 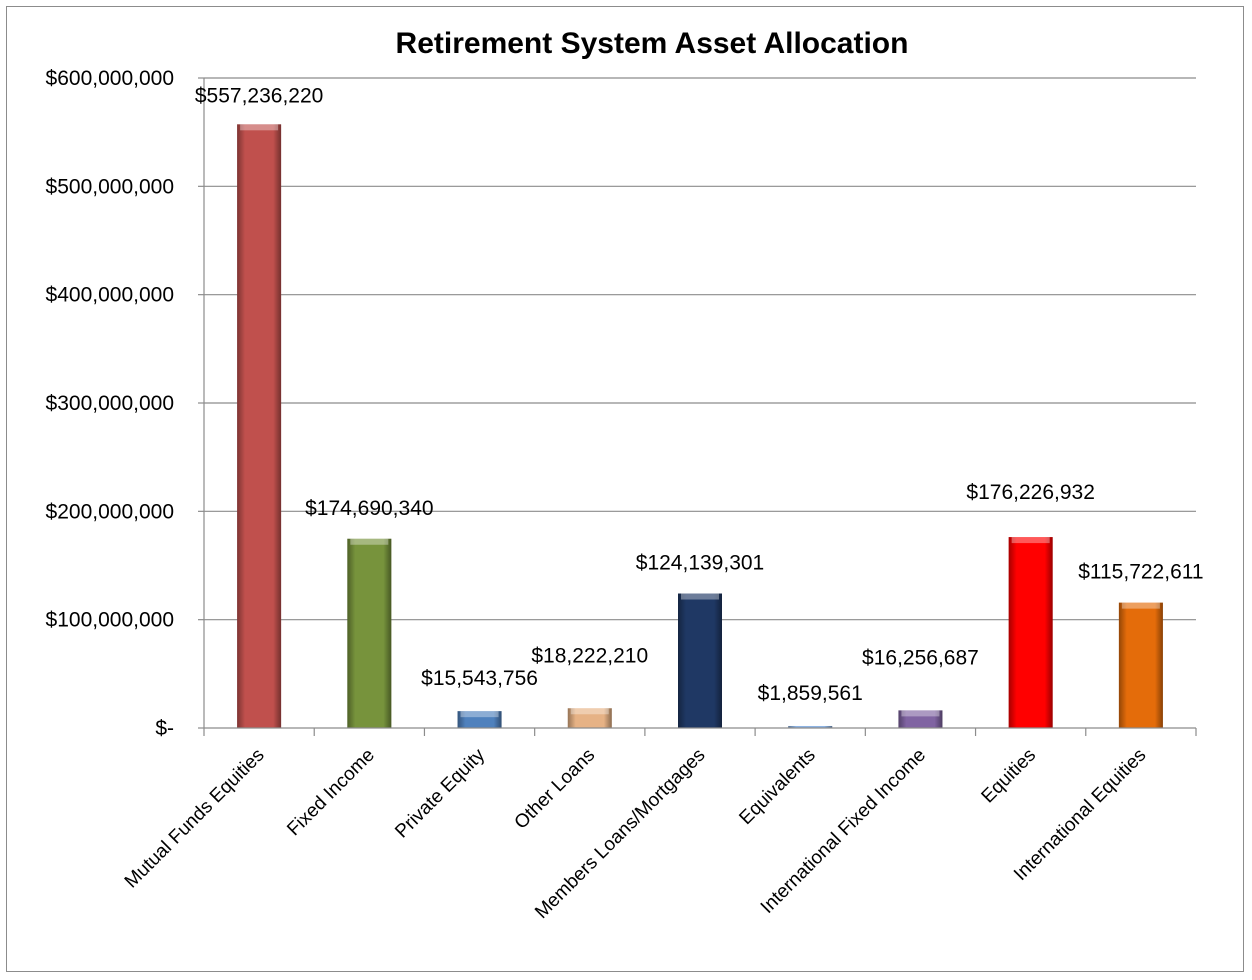 What do you see at coordinates (110, 78) in the screenshot?
I see `y-tick-label: $600,000,000` at bounding box center [110, 78].